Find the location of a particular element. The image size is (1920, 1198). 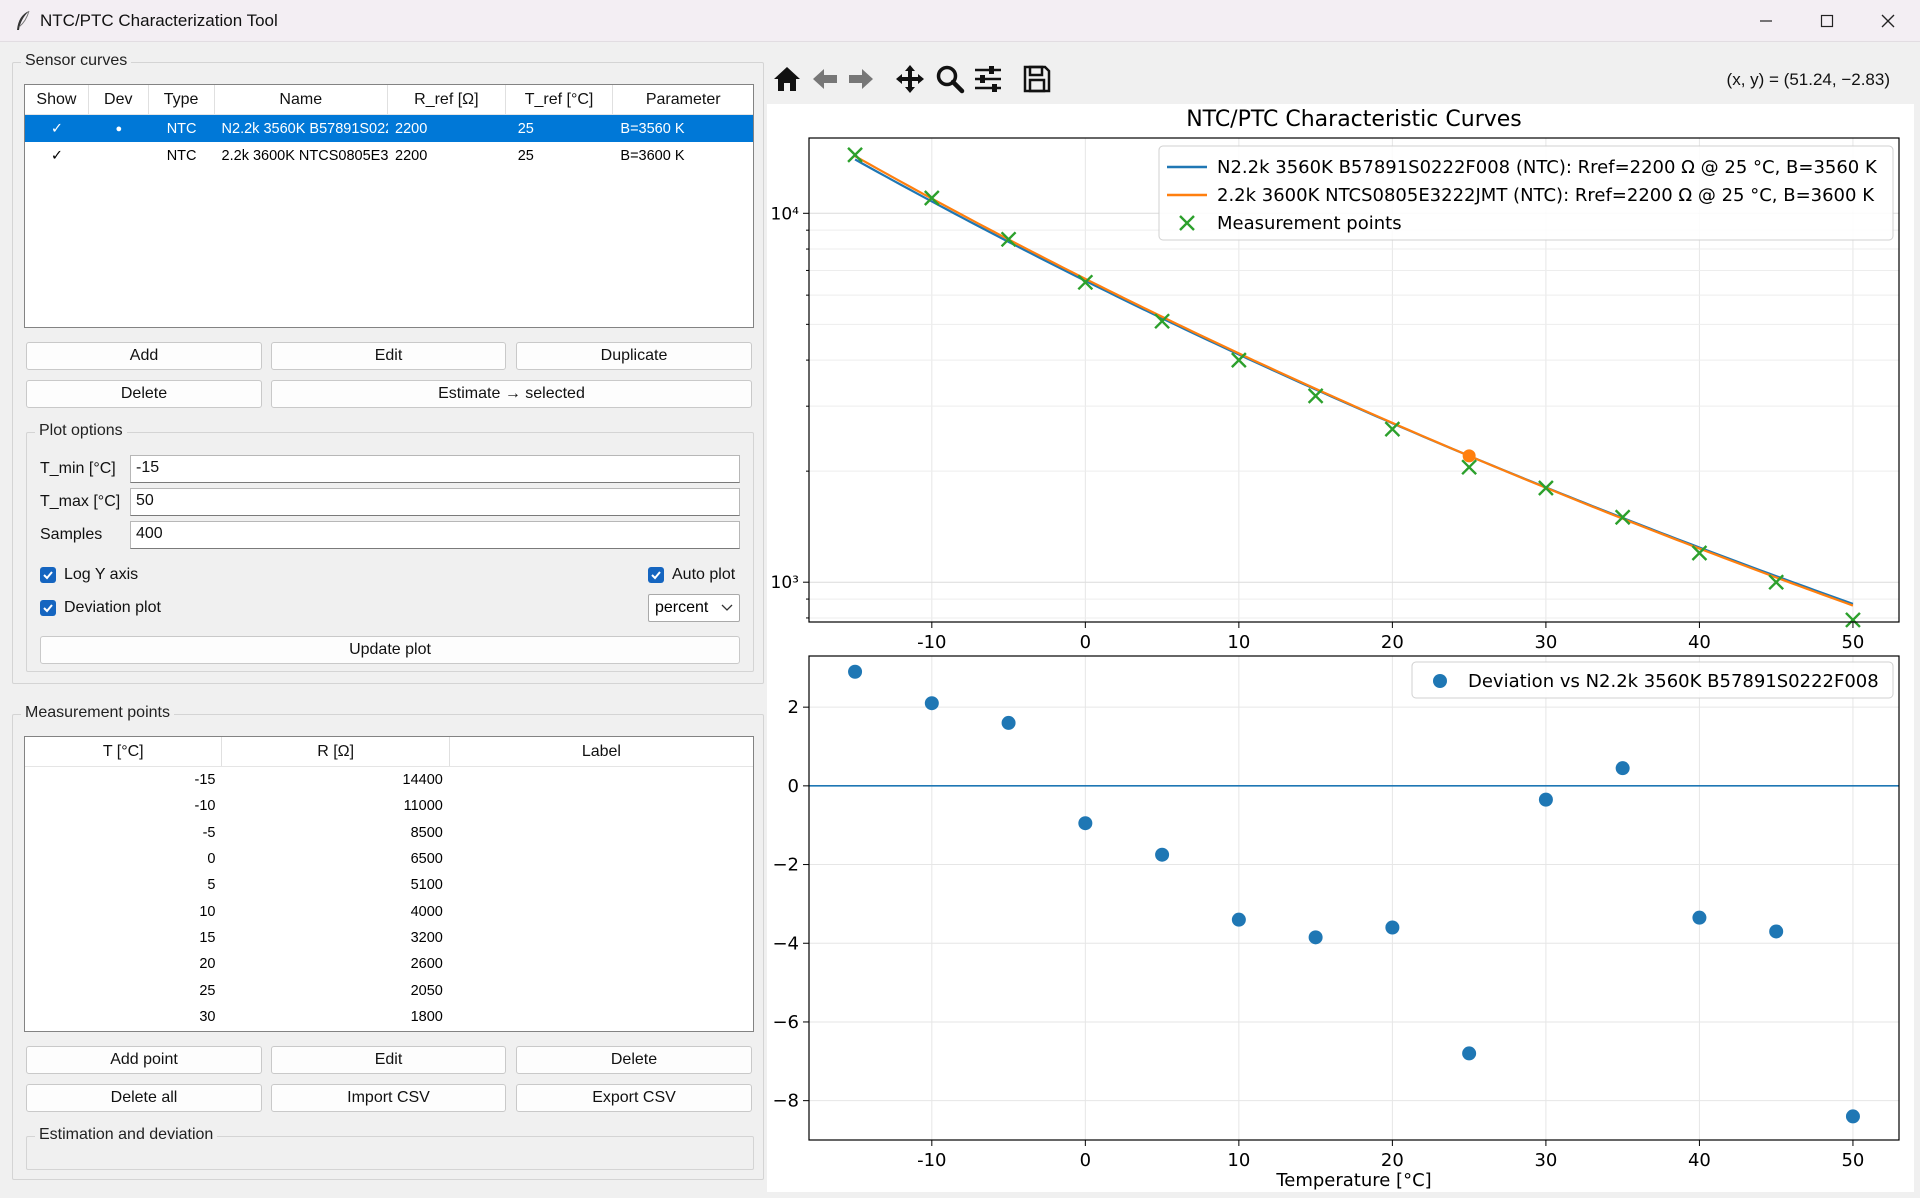

add-curve-button: Add is located at coordinates (144, 356).